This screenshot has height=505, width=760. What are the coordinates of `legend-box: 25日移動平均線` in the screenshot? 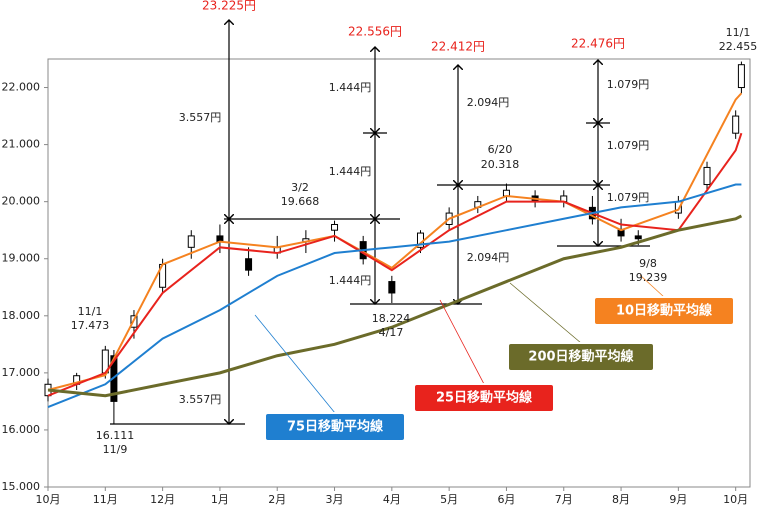 It's located at (484, 398).